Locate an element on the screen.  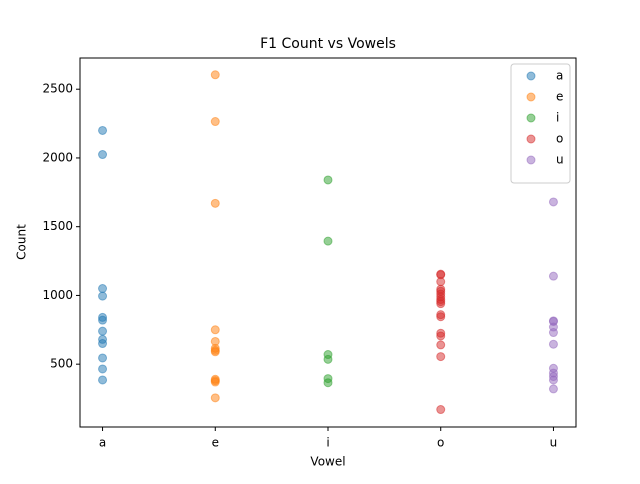
x-tick-label: e is located at coordinates (215, 443).